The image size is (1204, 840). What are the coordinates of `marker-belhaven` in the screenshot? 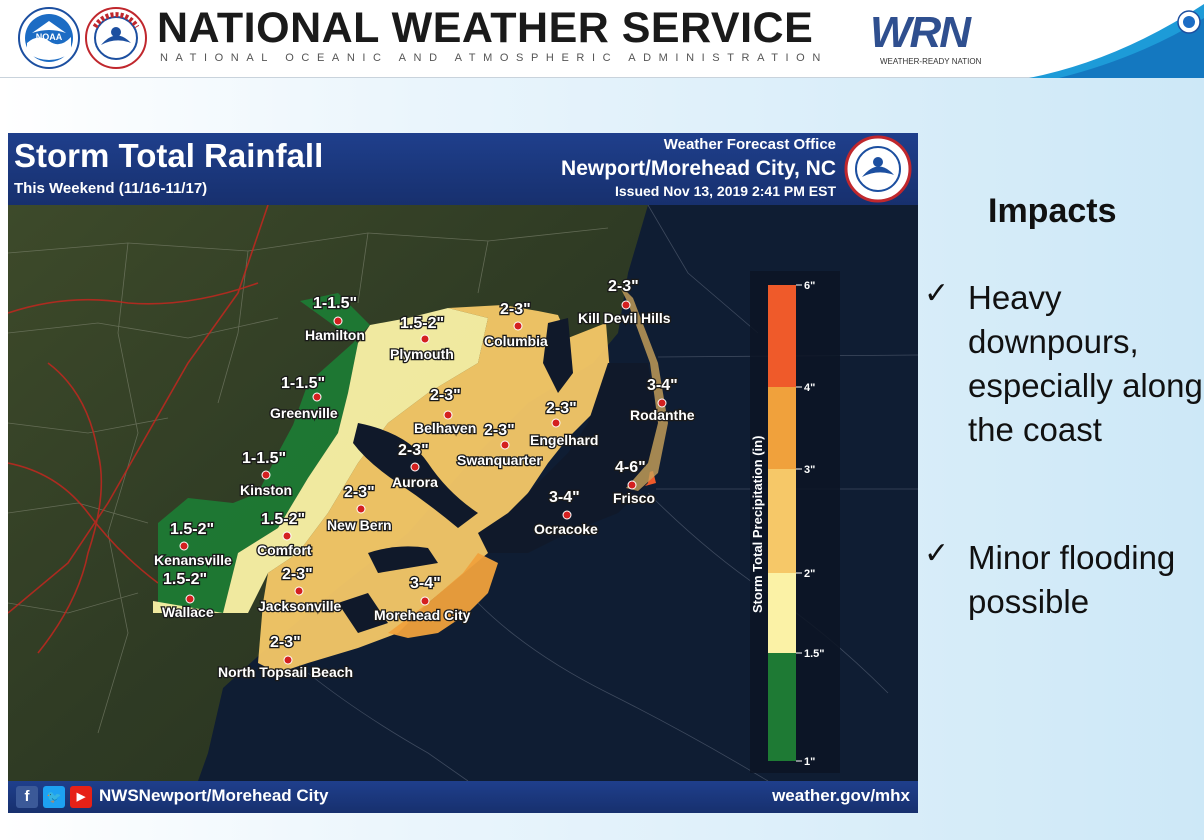 It's located at (448, 415).